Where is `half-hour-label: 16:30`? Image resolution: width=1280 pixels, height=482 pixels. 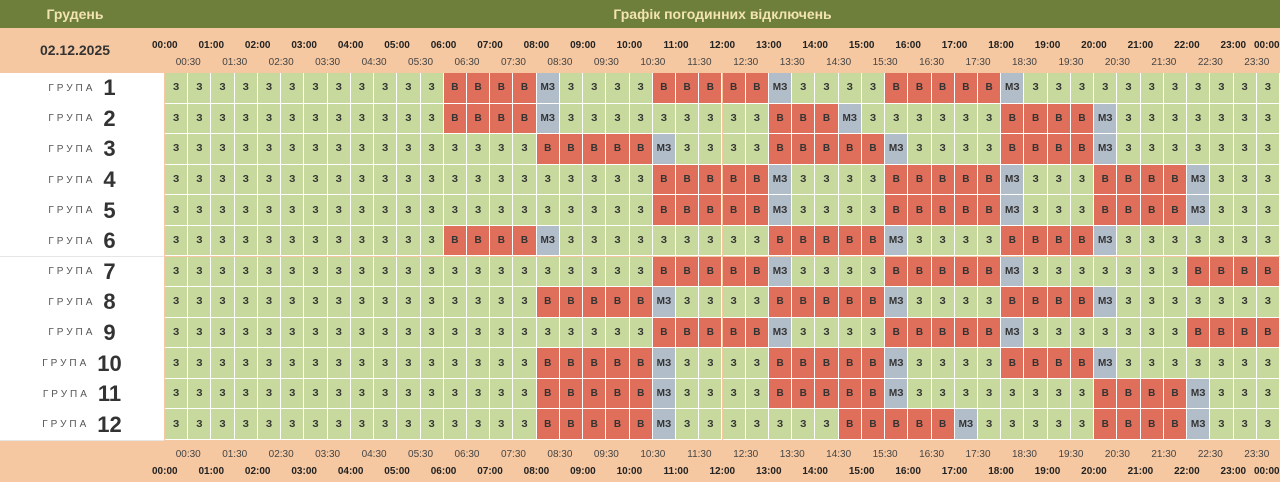
half-hour-label: 16:30 is located at coordinates (932, 454).